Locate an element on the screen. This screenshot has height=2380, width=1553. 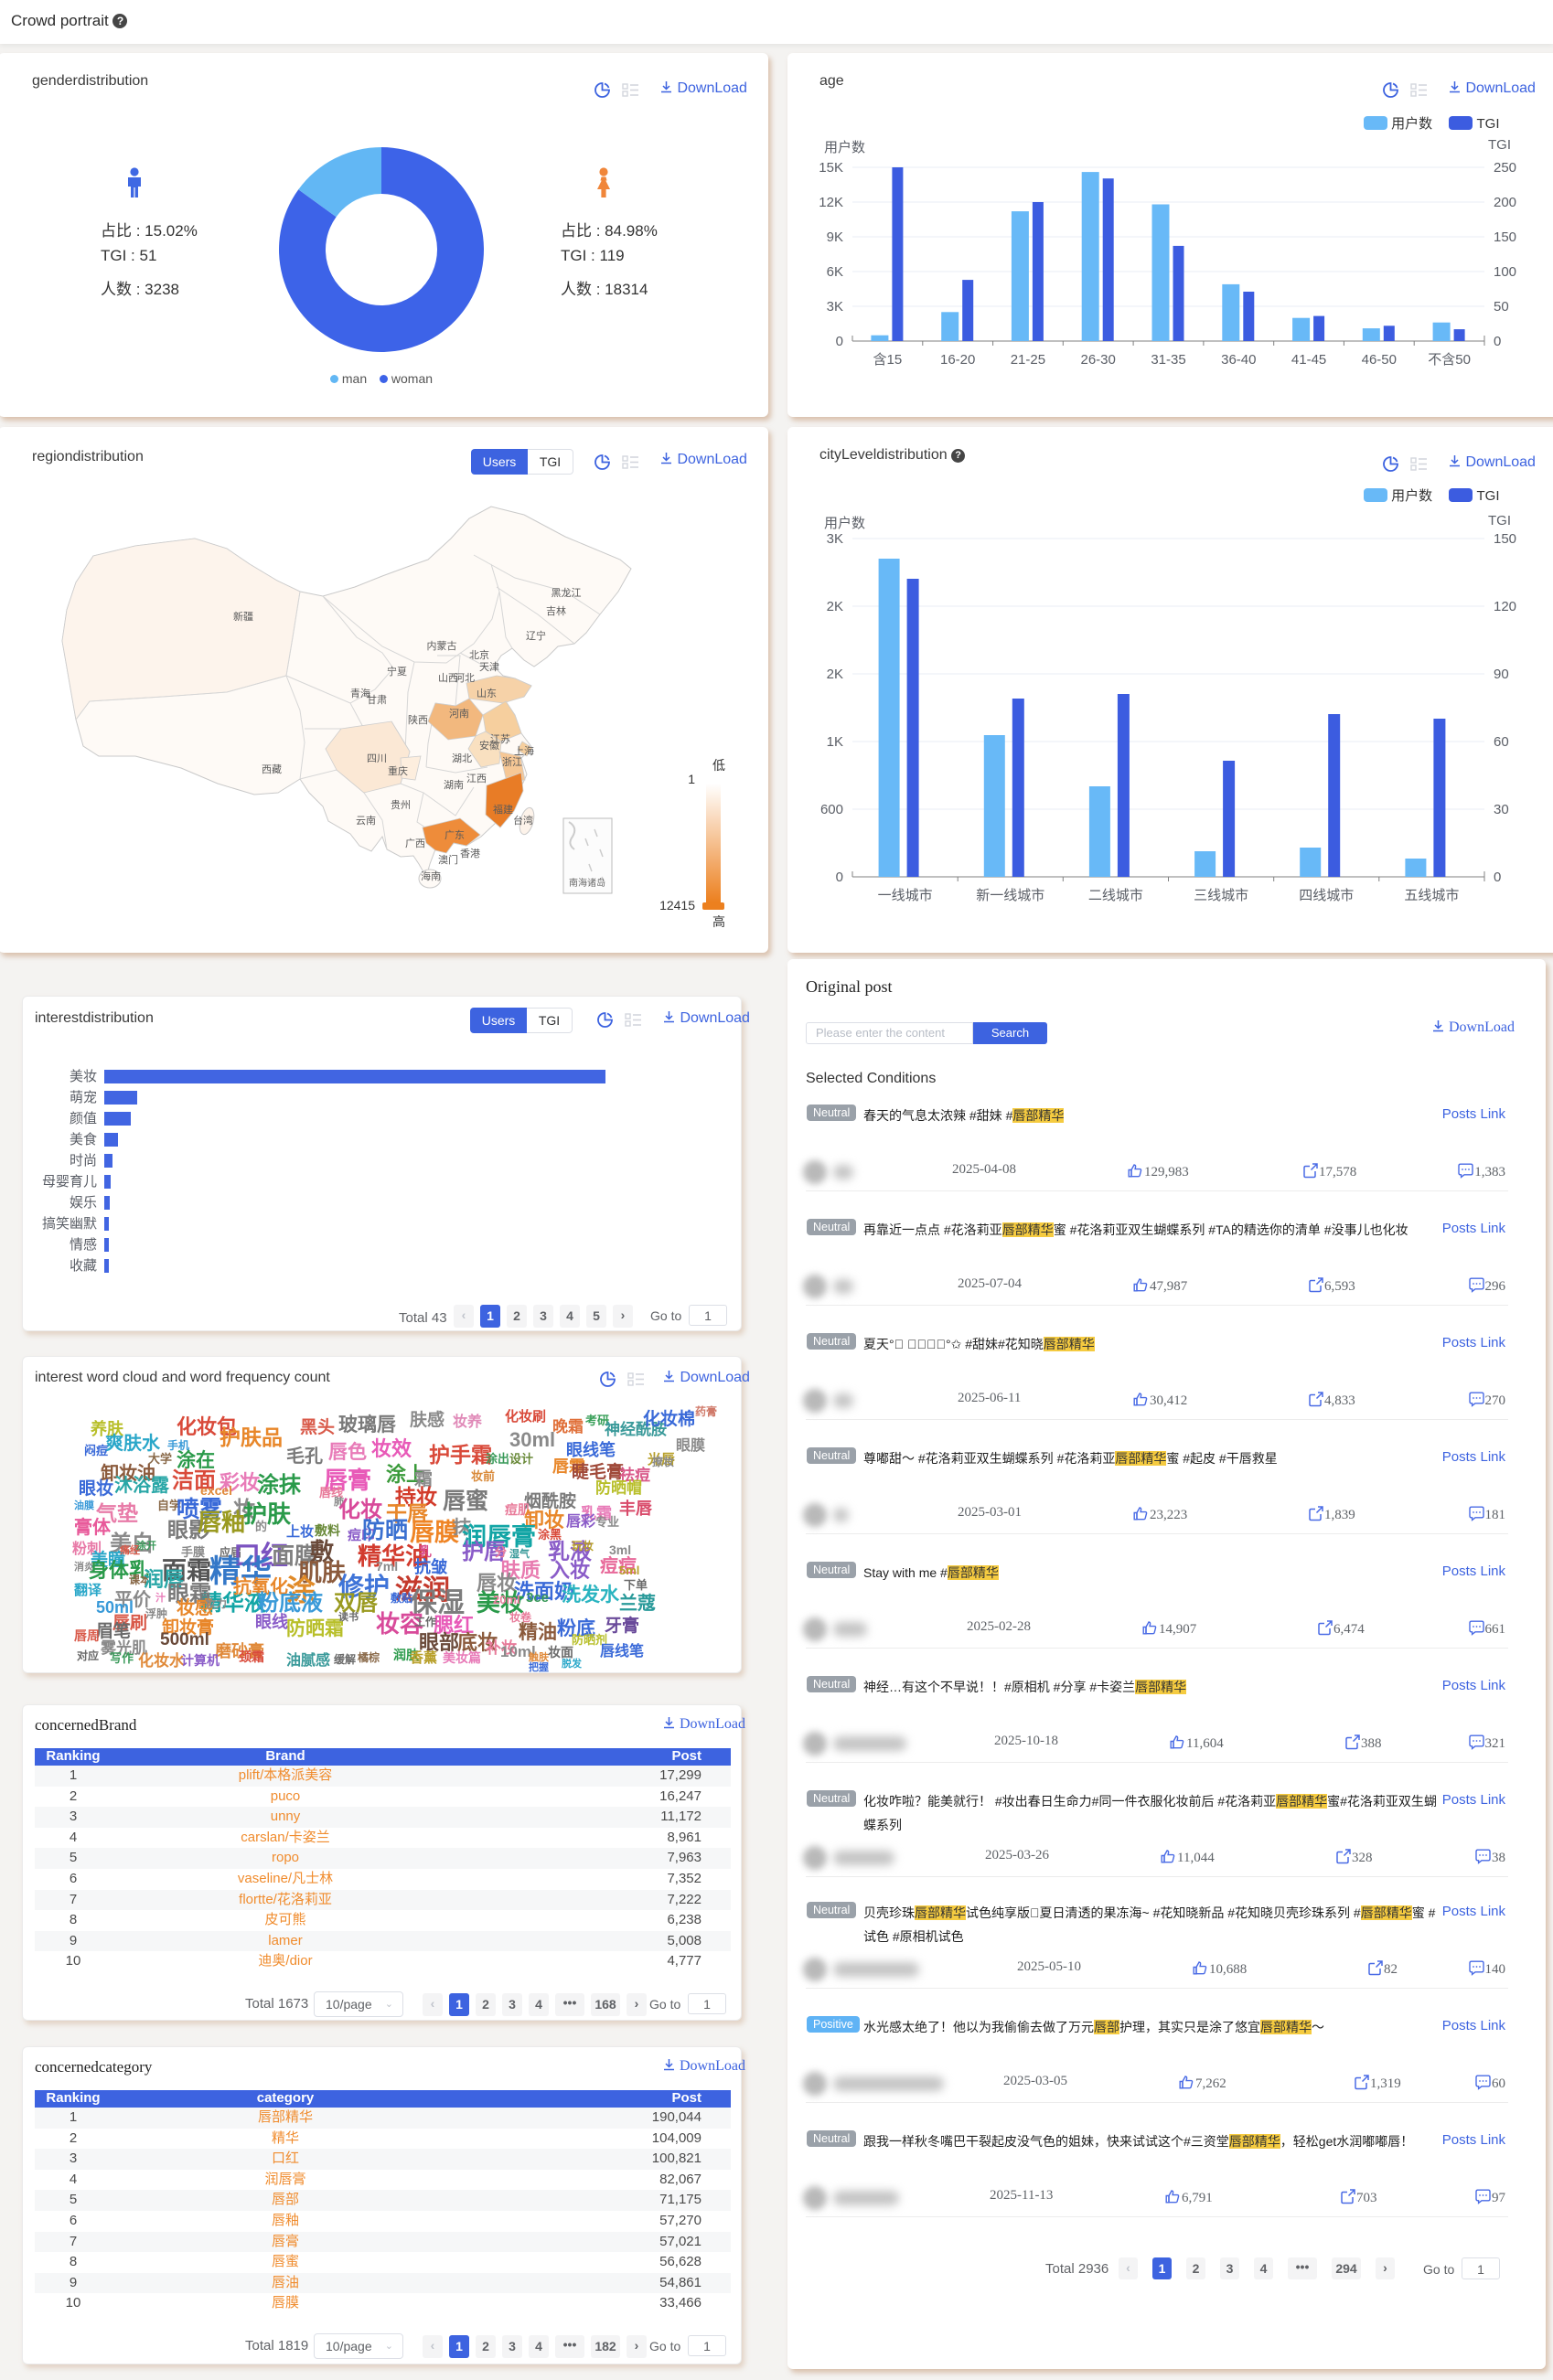
svg-text: 搞笑幽默 is located at coordinates (69, 1224).